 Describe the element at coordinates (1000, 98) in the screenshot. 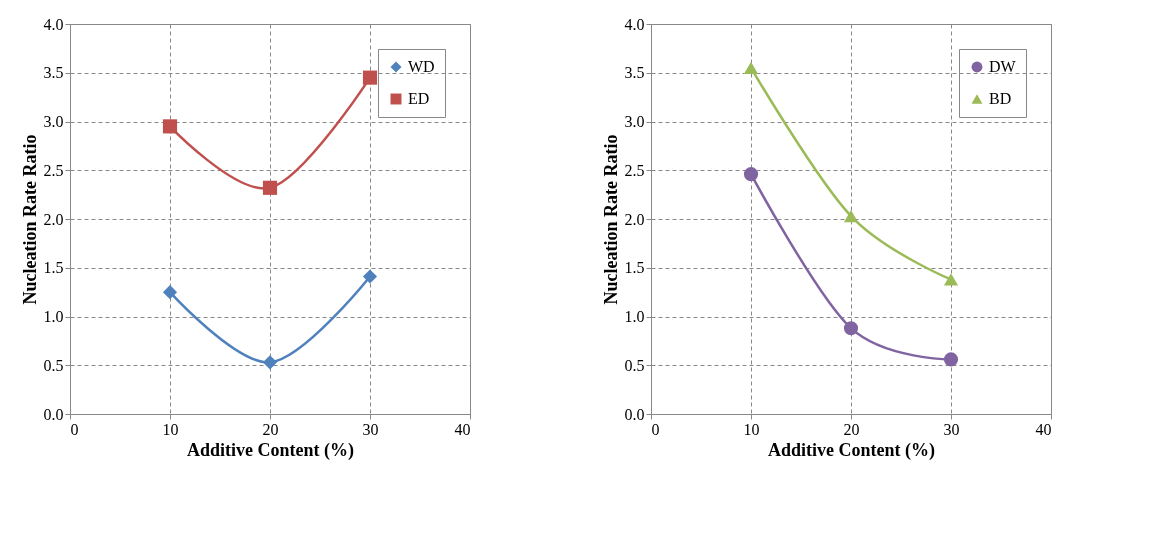

I see `legend-label: BD` at that location.